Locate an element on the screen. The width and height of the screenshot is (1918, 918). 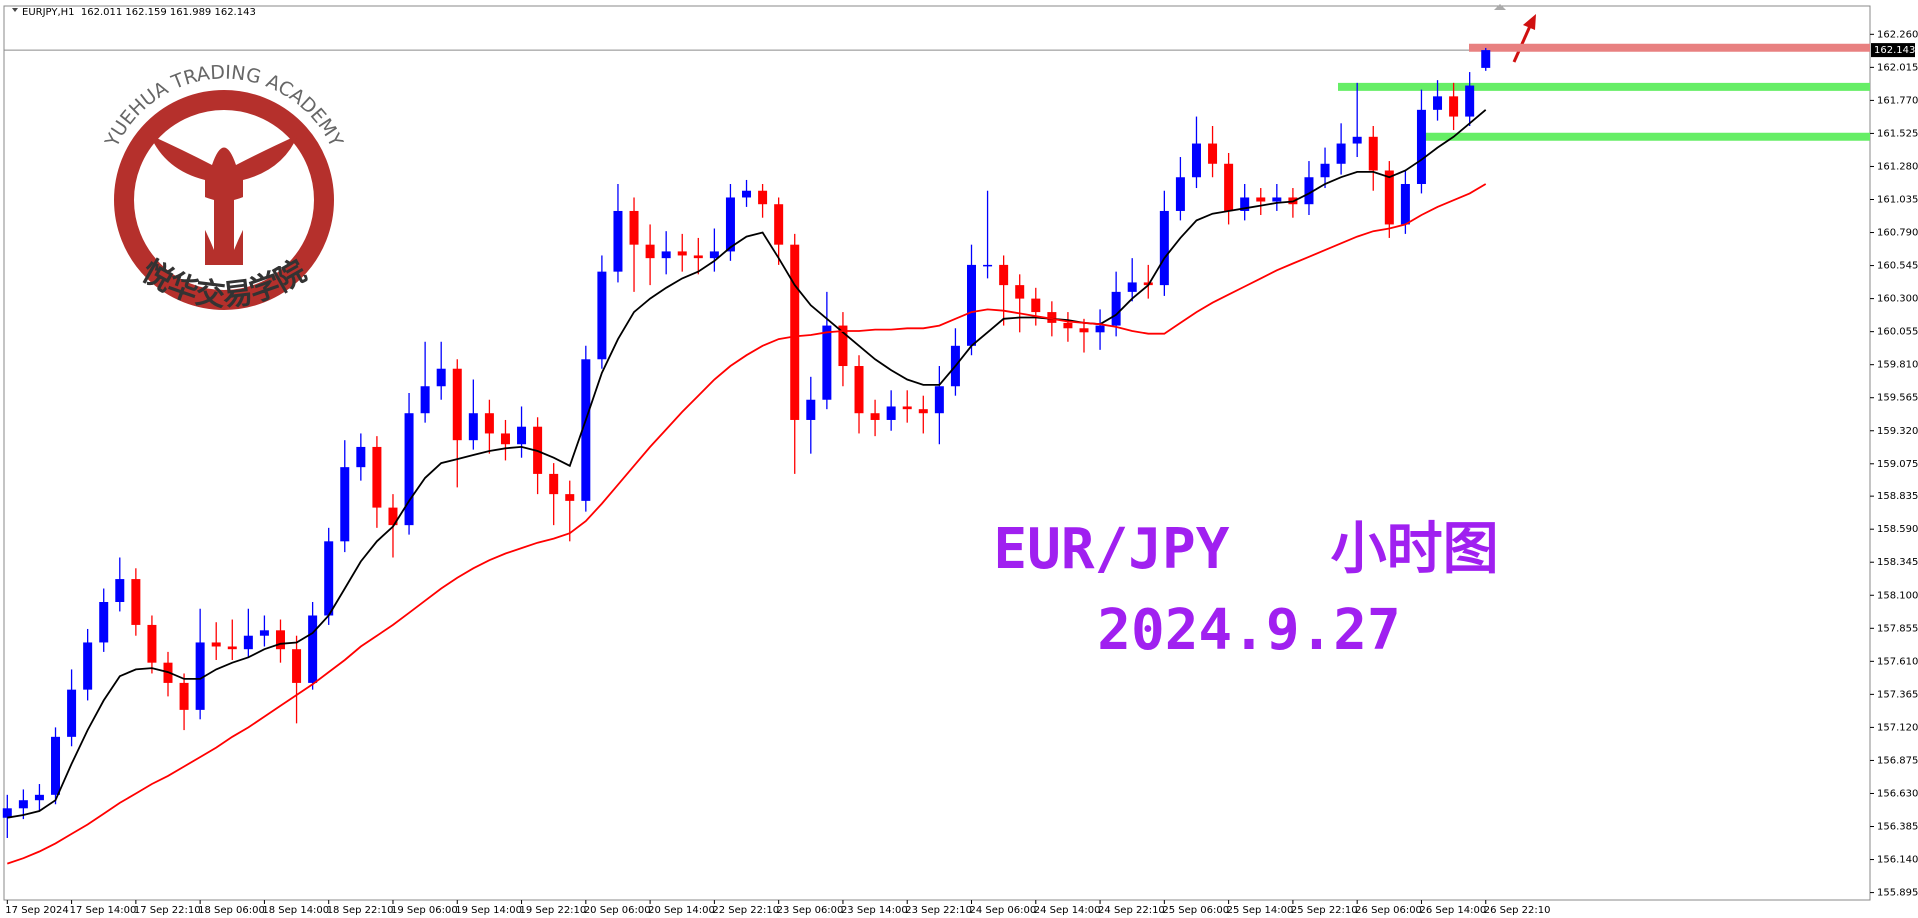
x-tick-label: 20 Sep 14:00 is located at coordinates (681, 910).